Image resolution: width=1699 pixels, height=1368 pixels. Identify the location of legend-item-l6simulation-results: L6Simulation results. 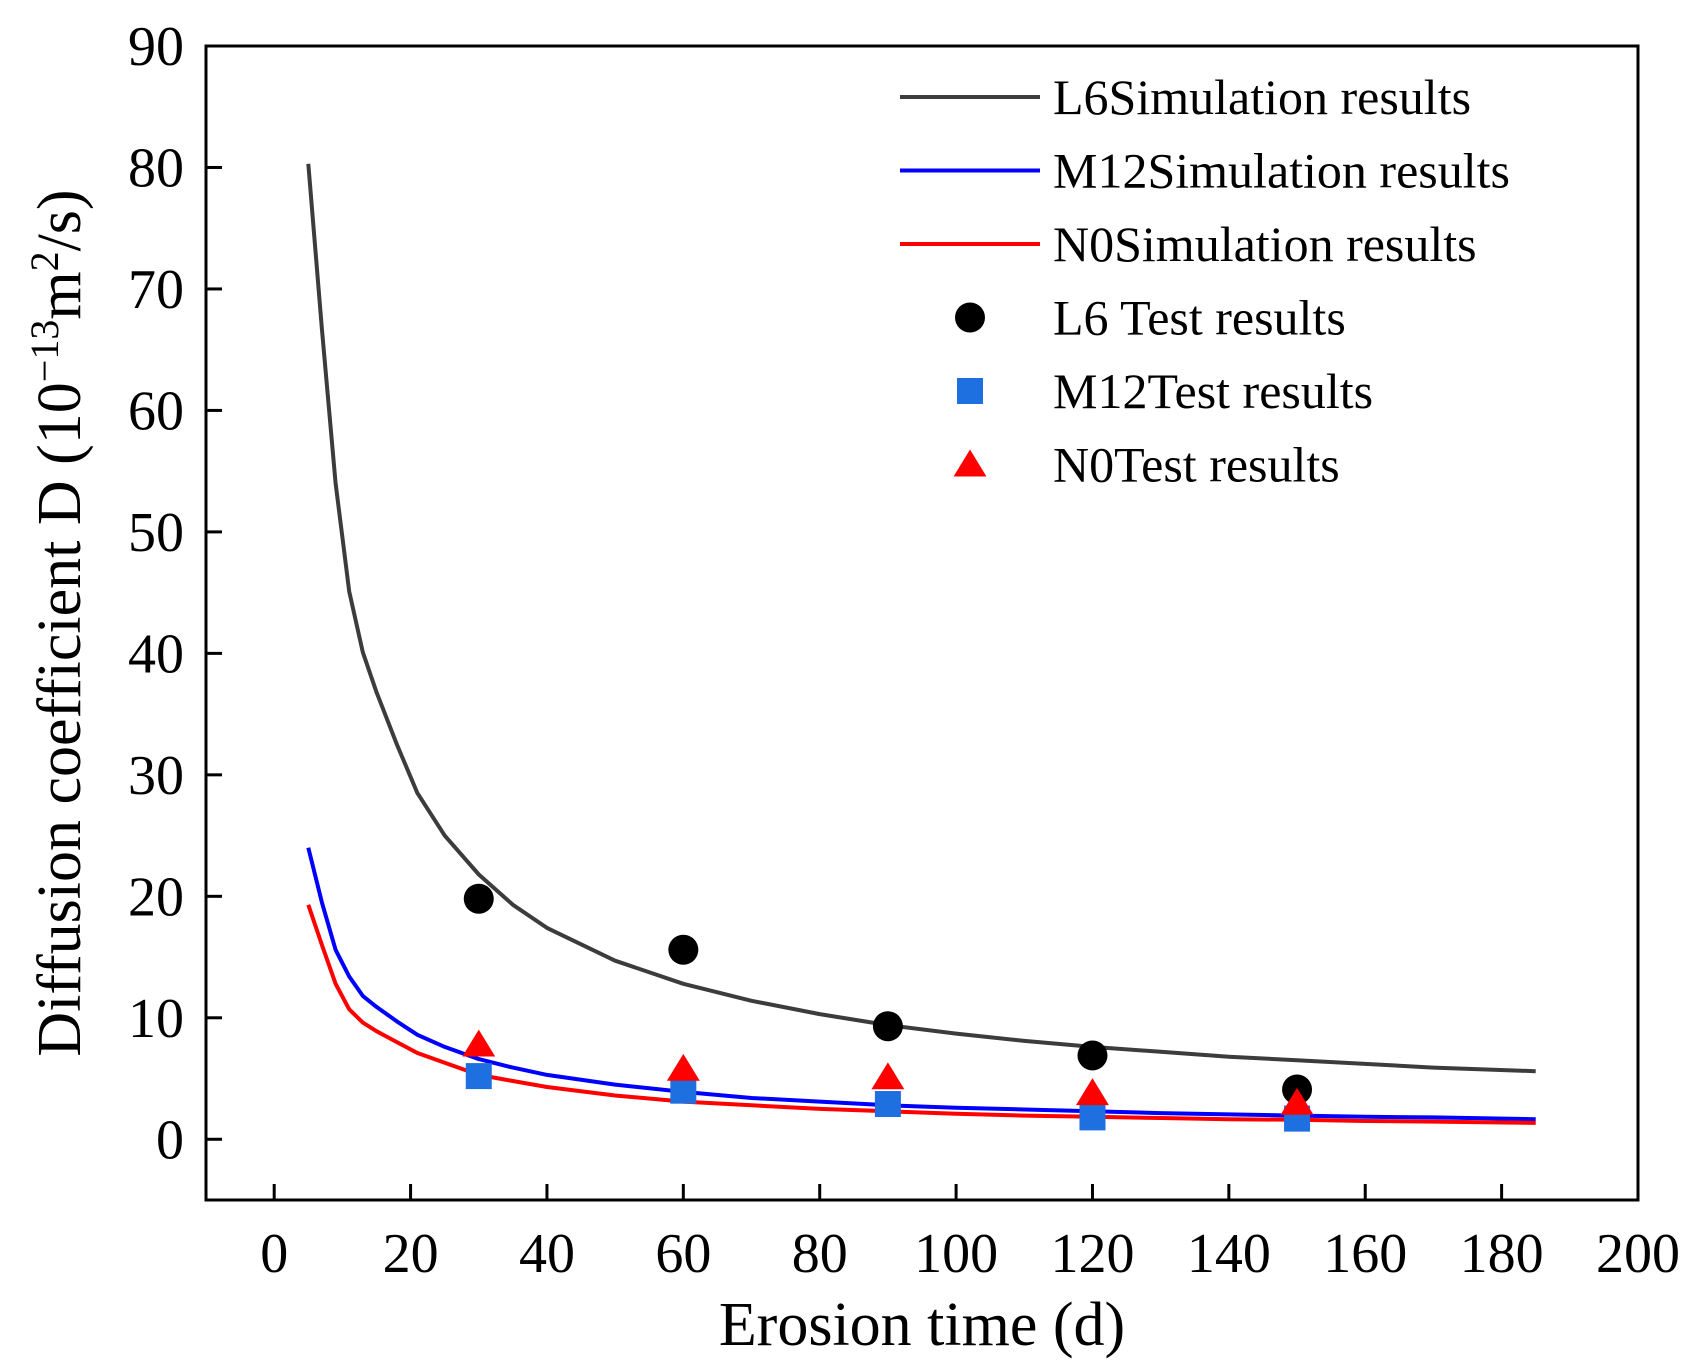
(1185, 97).